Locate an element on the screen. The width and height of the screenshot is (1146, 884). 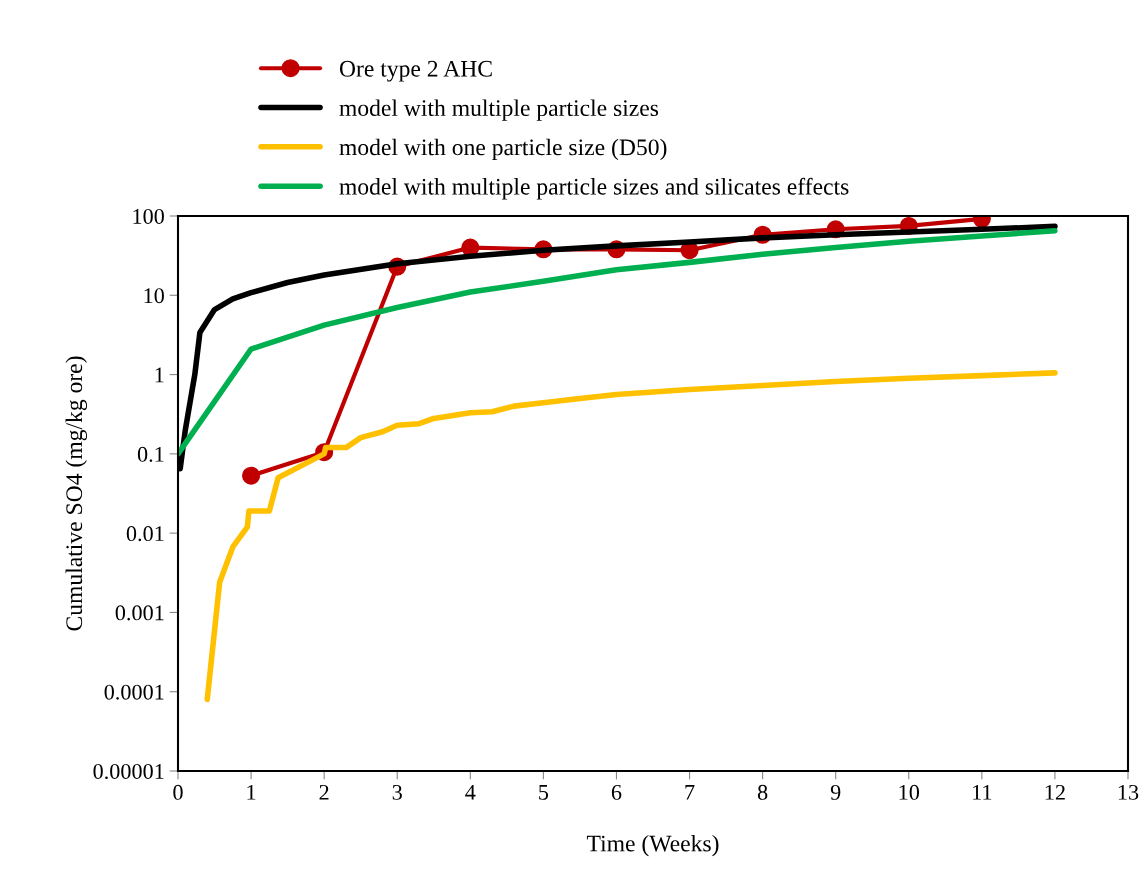
x-tick-label: 12 is located at coordinates (1055, 792).